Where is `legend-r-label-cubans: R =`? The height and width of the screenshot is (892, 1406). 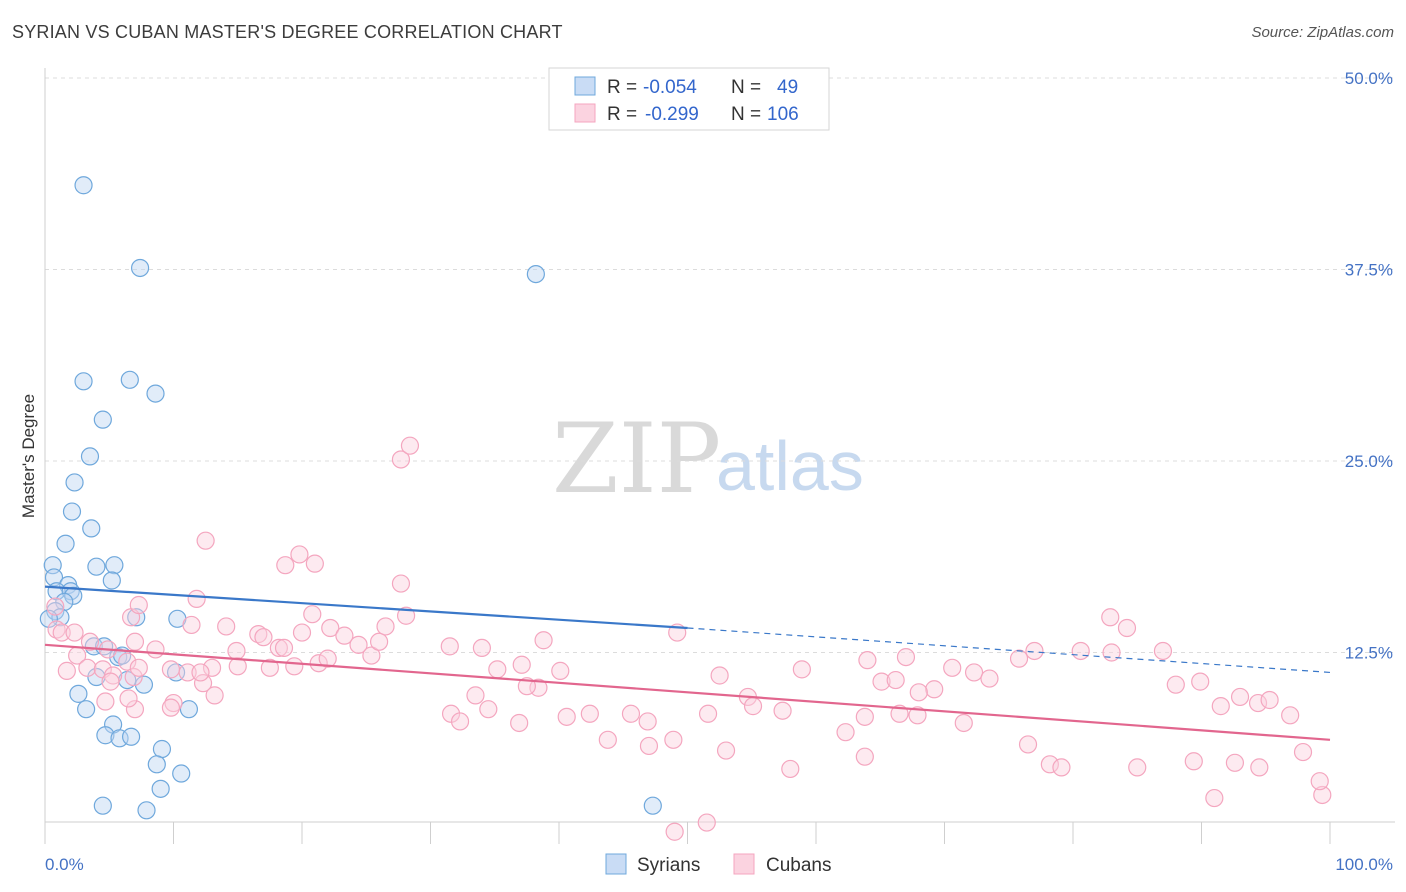
legend-r-label-cubans: R = is located at coordinates (622, 114).